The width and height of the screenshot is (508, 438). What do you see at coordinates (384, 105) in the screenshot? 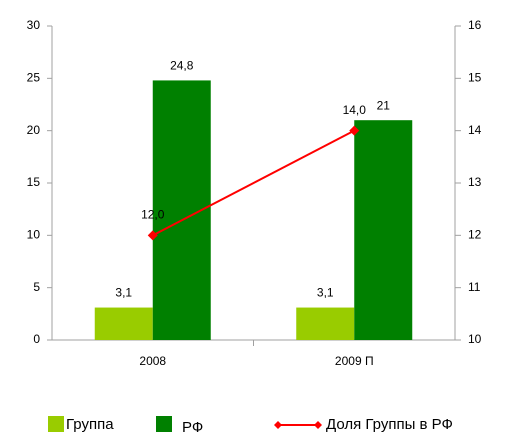
I see `data-label: 21` at bounding box center [384, 105].